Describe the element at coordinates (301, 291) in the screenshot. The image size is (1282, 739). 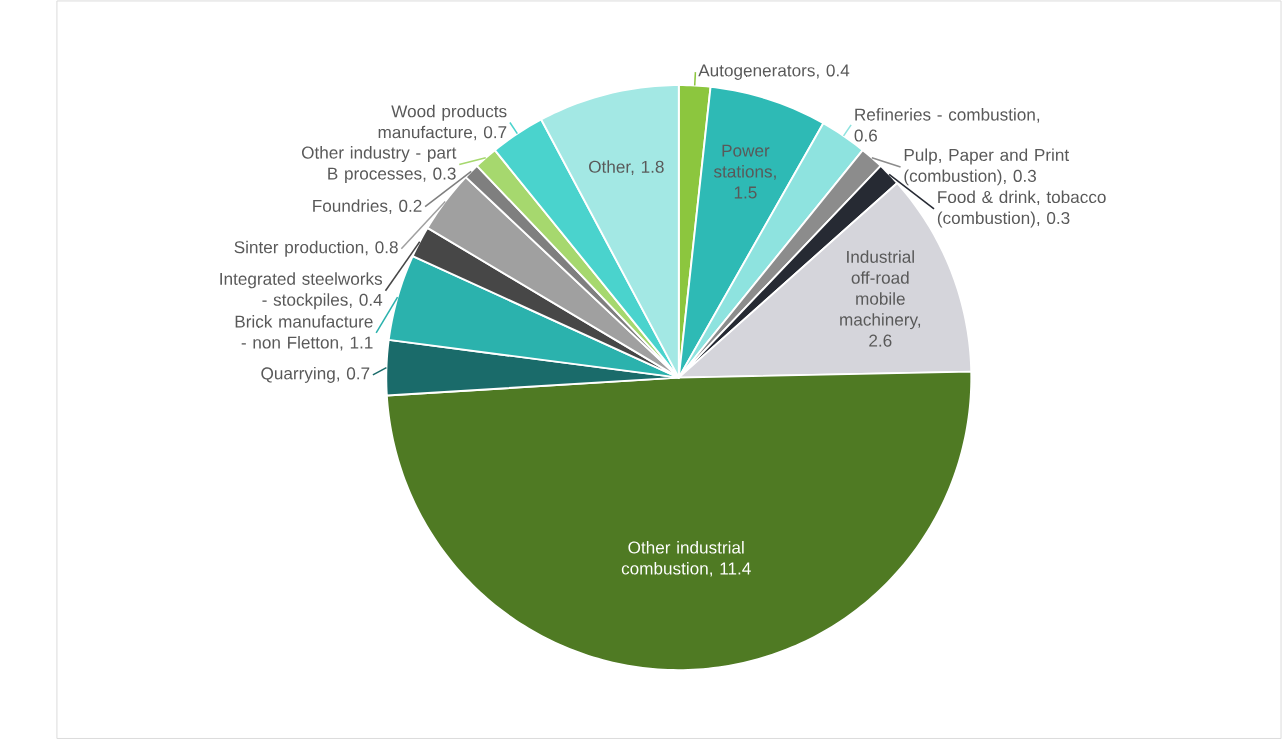
I see `slice-label: Integrated steelworks - stockpiles, 0.4` at that location.